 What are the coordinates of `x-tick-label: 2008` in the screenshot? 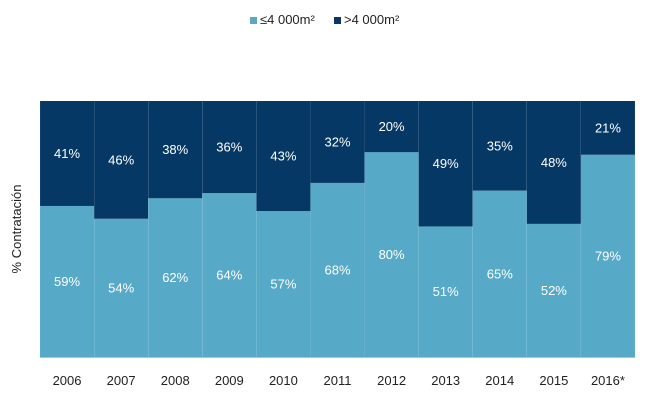 It's located at (175, 380).